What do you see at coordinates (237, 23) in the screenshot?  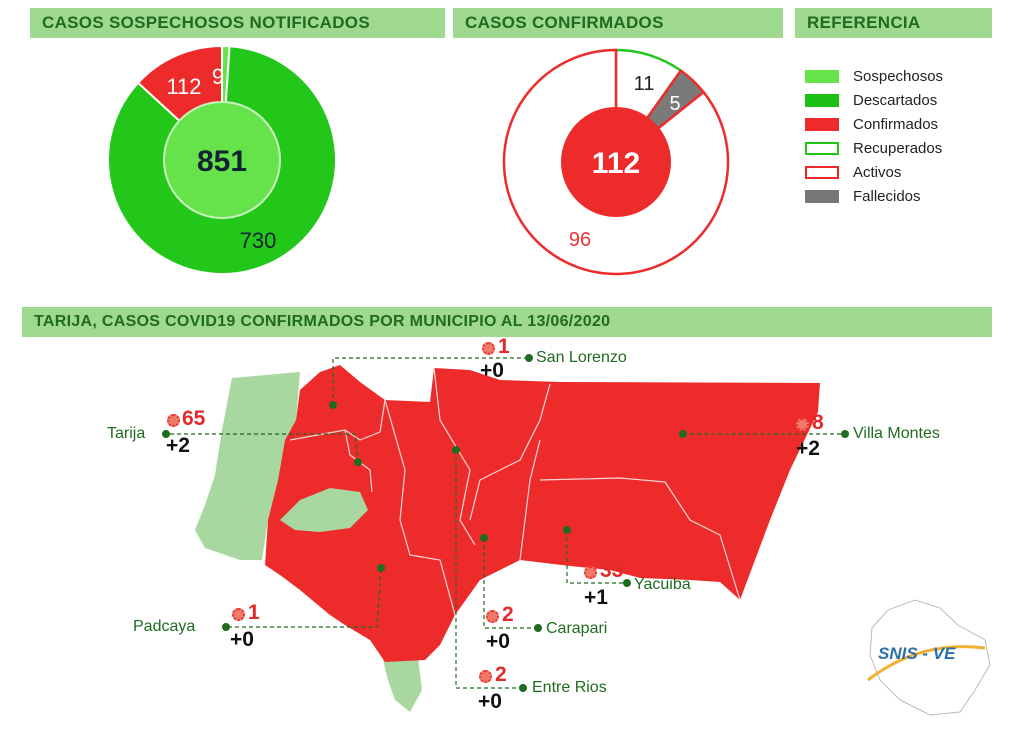 I see `suspected-cases-header: CASOS SOSPECHOSOS NOTIFICADOS` at bounding box center [237, 23].